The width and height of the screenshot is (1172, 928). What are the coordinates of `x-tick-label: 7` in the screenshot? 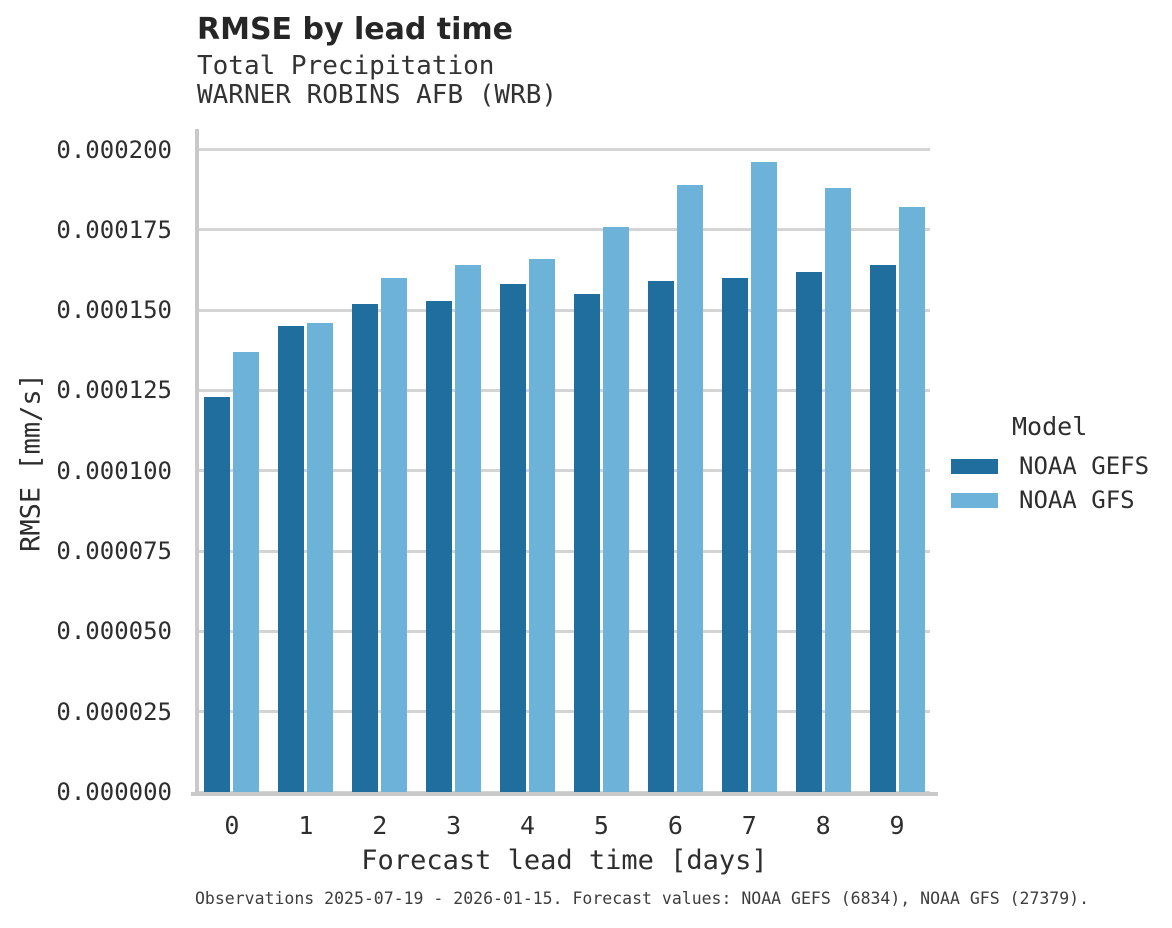 It's located at (749, 825).